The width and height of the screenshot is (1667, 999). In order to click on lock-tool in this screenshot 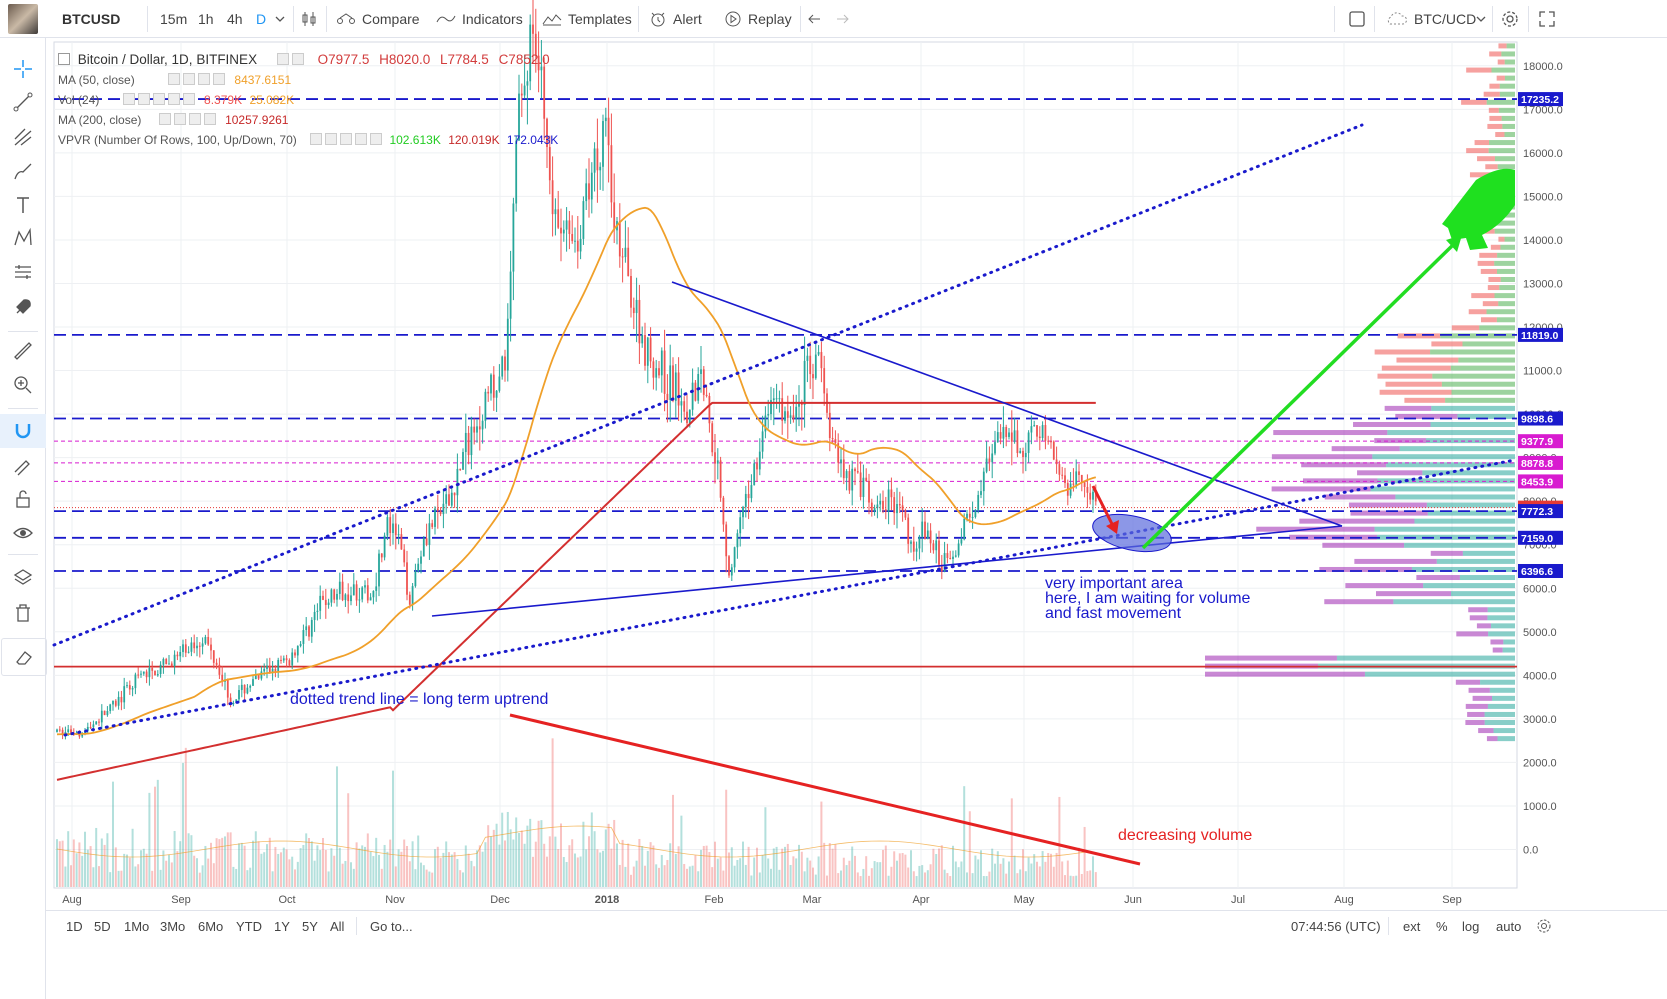, I will do `click(23, 499)`.